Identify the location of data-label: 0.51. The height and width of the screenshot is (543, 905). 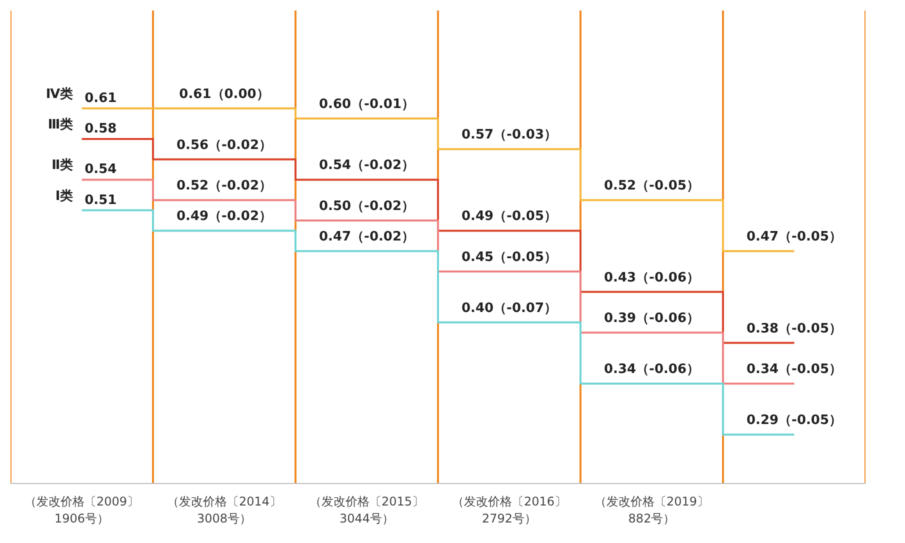
(100, 200).